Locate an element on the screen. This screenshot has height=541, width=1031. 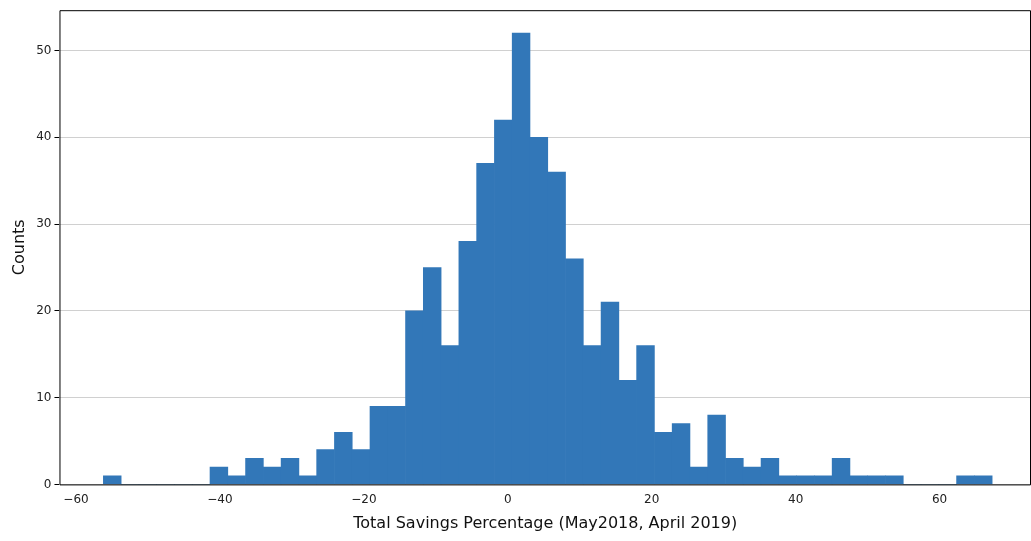
x-tick-label: −40 is located at coordinates (220, 498).